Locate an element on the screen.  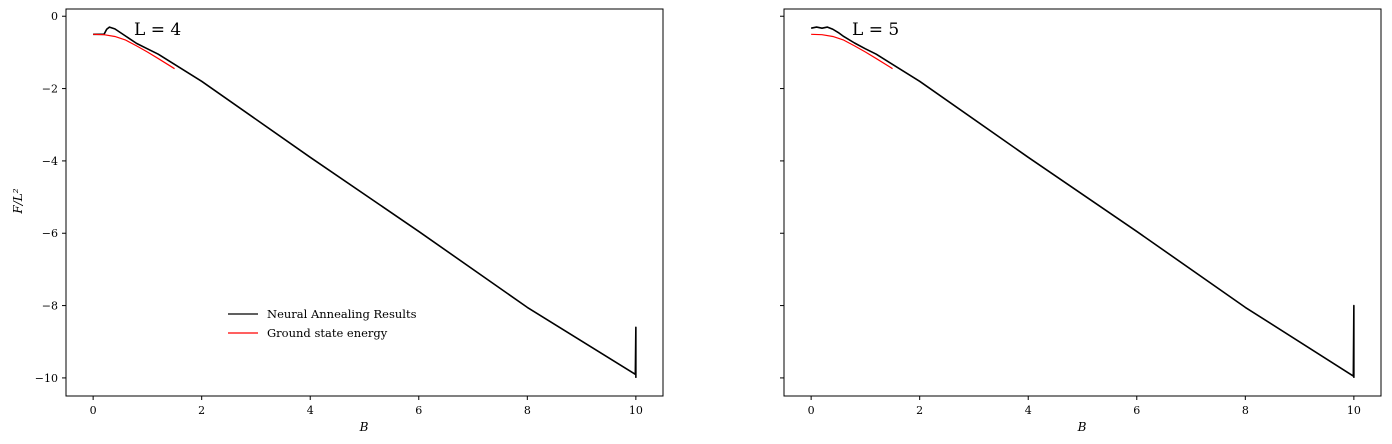
y-axis-label: F/L² is located at coordinates (18, 201).